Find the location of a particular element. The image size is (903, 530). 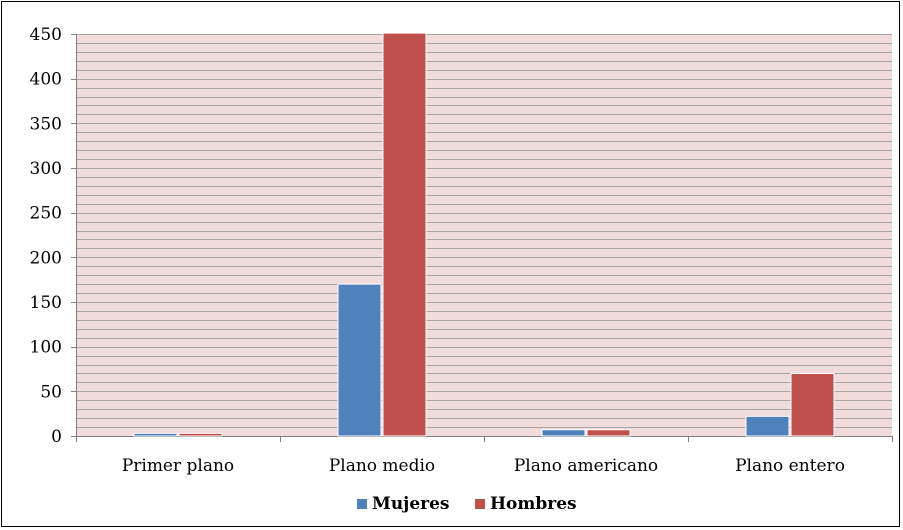

y-tick-label: 350 is located at coordinates (46, 124).